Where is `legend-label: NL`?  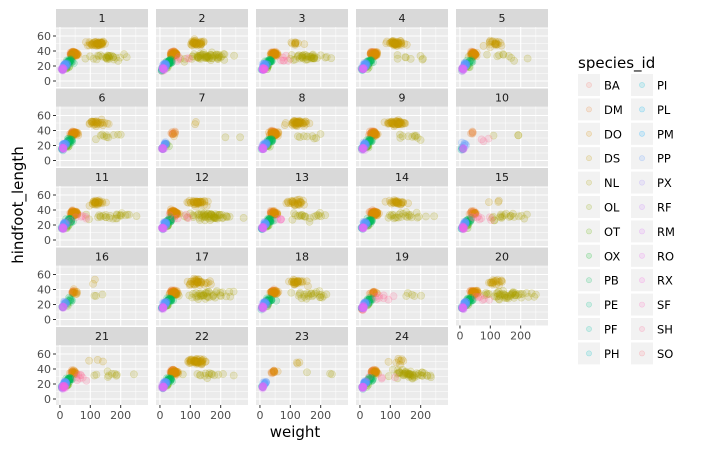
legend-label: NL is located at coordinates (612, 183).